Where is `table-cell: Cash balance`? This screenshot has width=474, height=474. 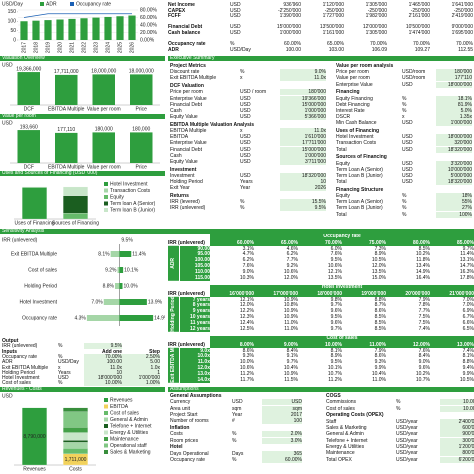
table-cell: Cash balance is located at coordinates (184, 33).